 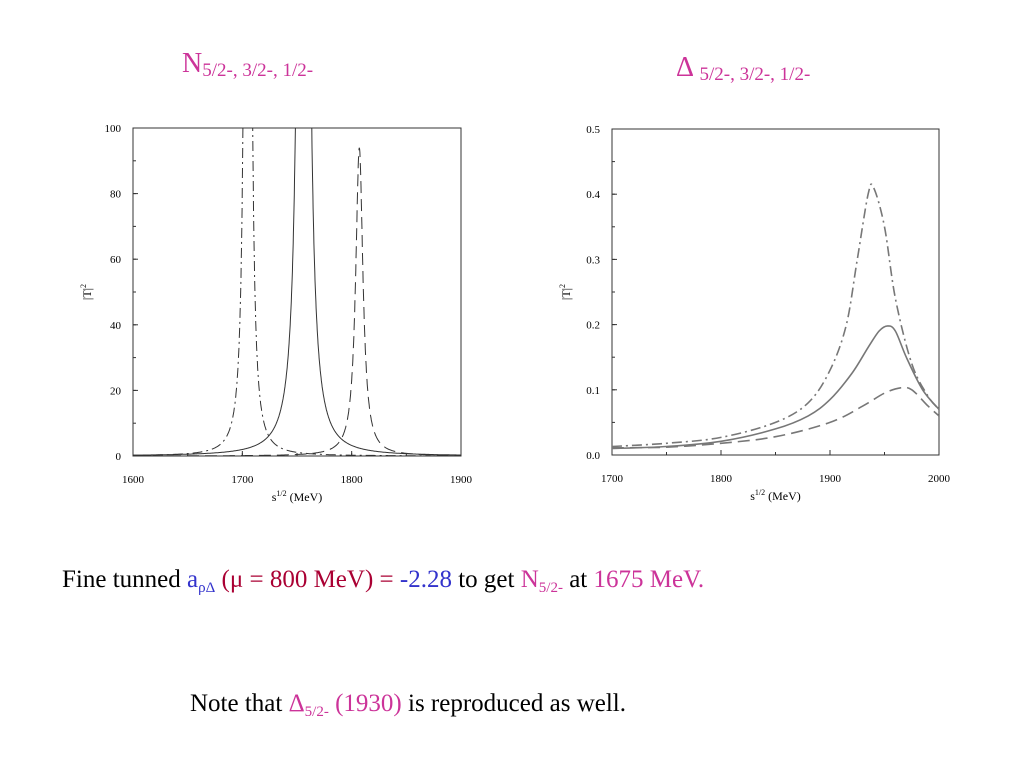 What do you see at coordinates (755, 74) in the screenshot?
I see `right-title-subscript: 5/2-, 3/2-, 1/2-` at bounding box center [755, 74].